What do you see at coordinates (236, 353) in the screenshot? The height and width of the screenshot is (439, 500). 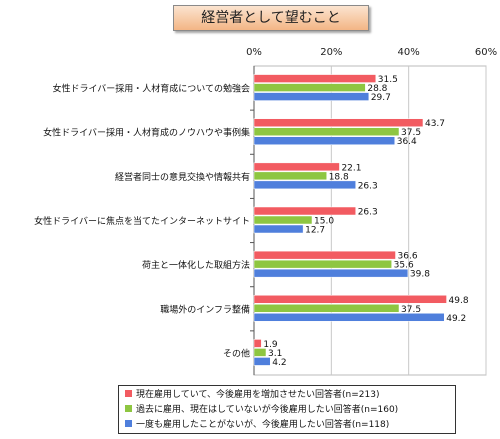 I see `category-label: その他` at bounding box center [236, 353].